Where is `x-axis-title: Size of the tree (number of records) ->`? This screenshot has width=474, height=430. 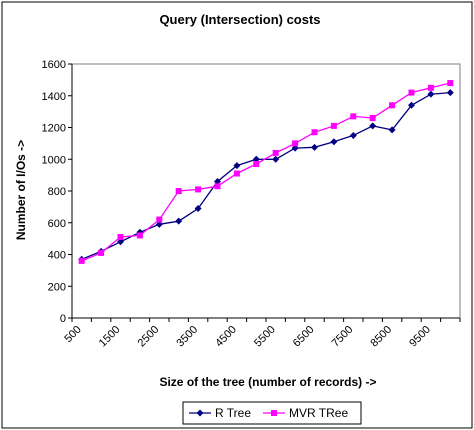
x-axis-title: Size of the tree (number of records) -> is located at coordinates (267, 382).